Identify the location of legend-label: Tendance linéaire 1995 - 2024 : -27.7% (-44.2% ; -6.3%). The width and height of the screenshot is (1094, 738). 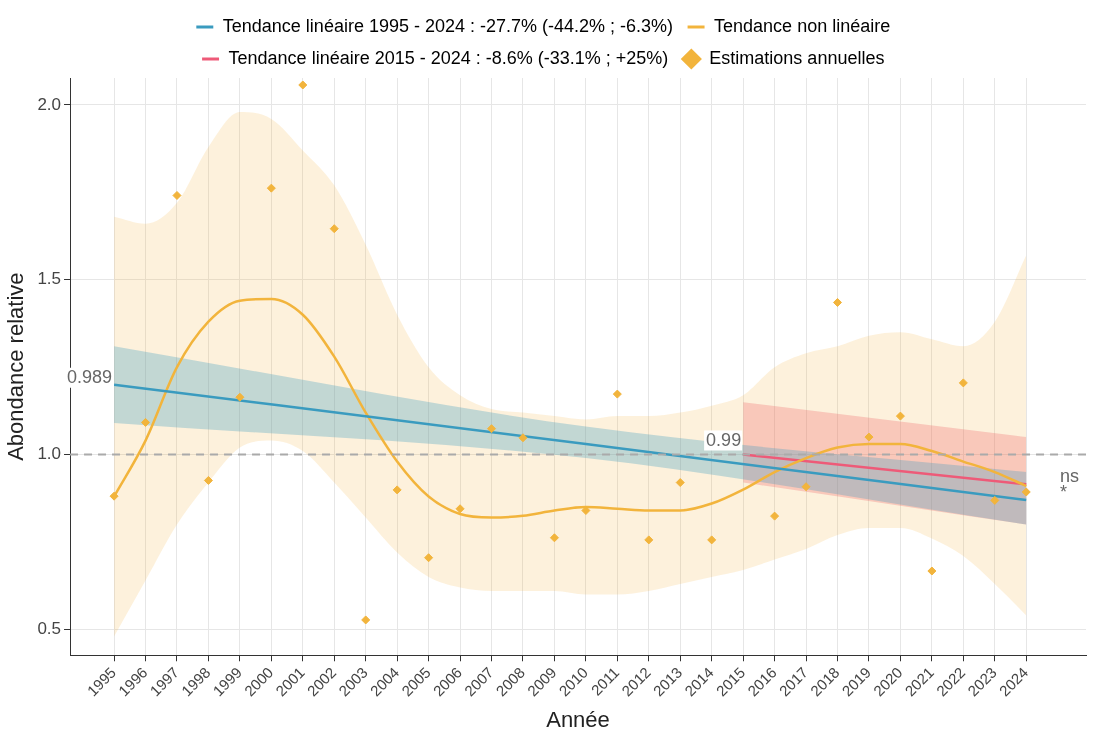
(448, 25).